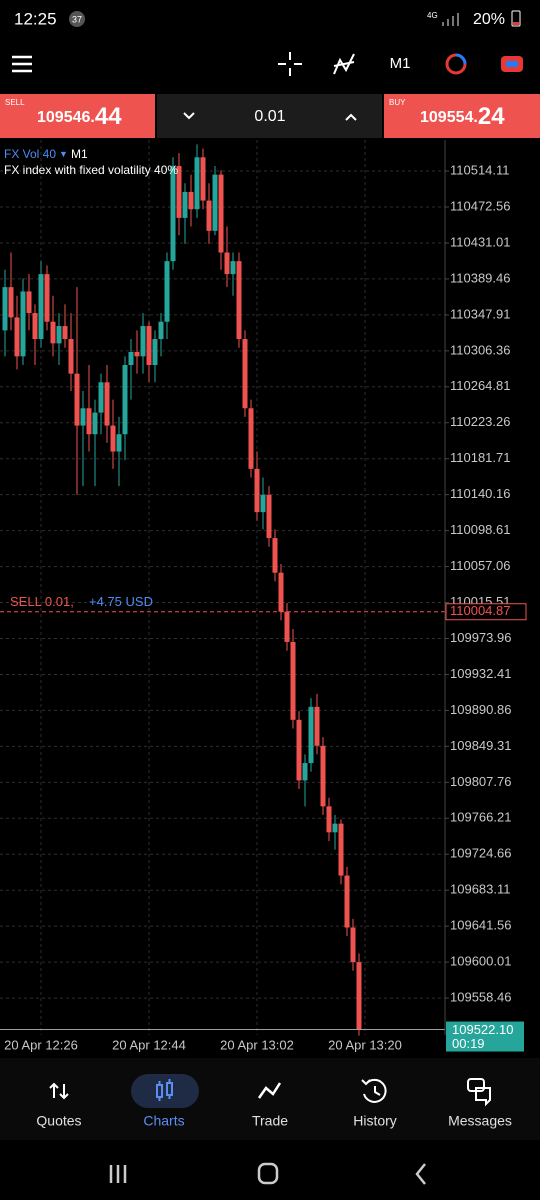  What do you see at coordinates (480, 457) in the screenshot?
I see `y-tick-label: 110181.71` at bounding box center [480, 457].